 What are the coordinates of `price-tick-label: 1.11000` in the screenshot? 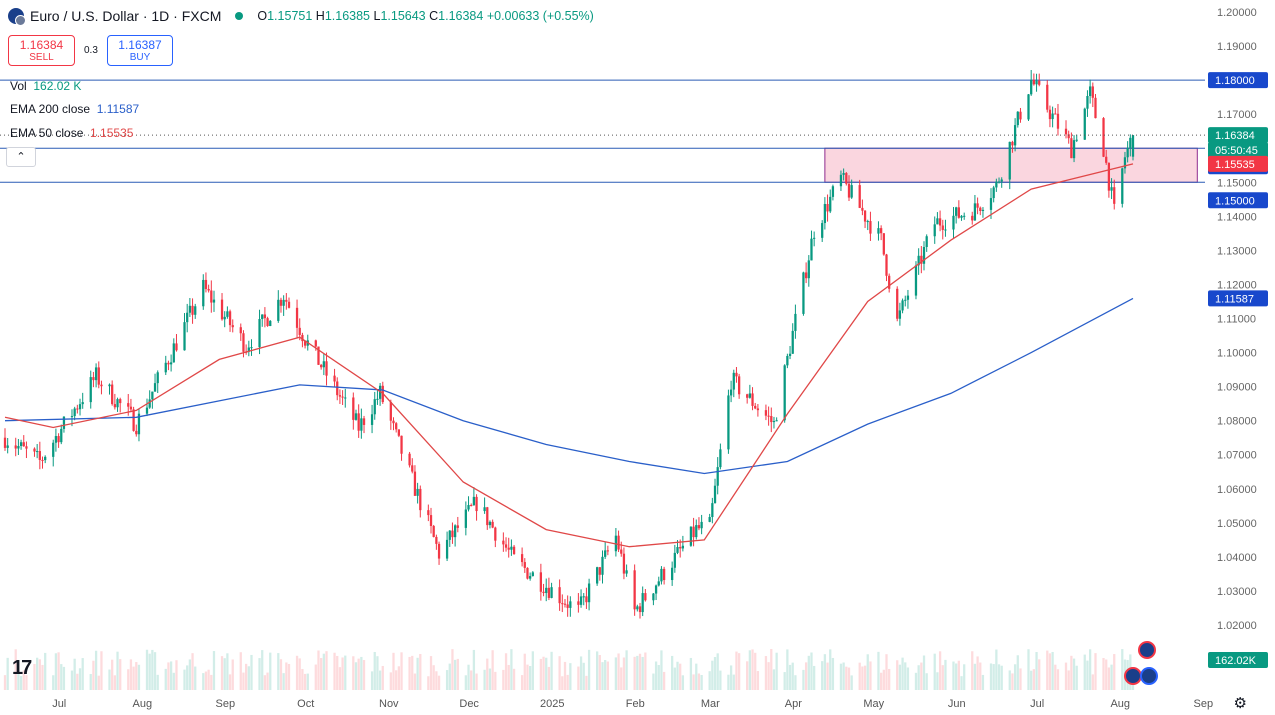 It's located at (1236, 320).